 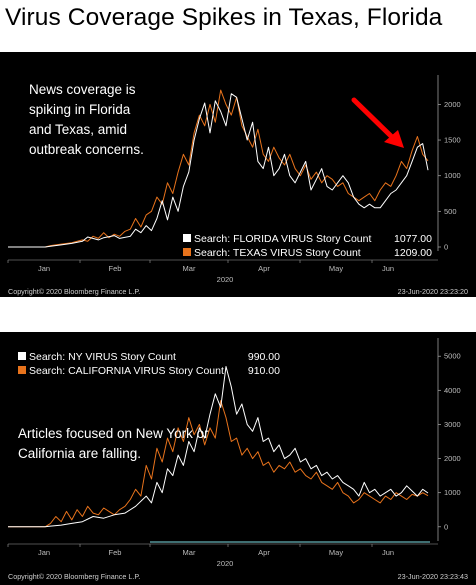 I want to click on timestamp-footer: 23-Jun-2020 23:23:43, so click(x=433, y=576).